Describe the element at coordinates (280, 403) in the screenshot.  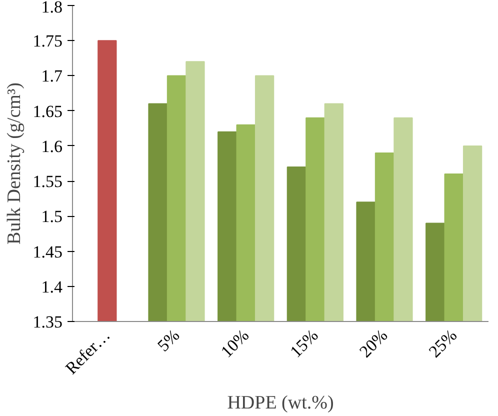
I see `x-axis-title: HDPE (wt.%)` at that location.